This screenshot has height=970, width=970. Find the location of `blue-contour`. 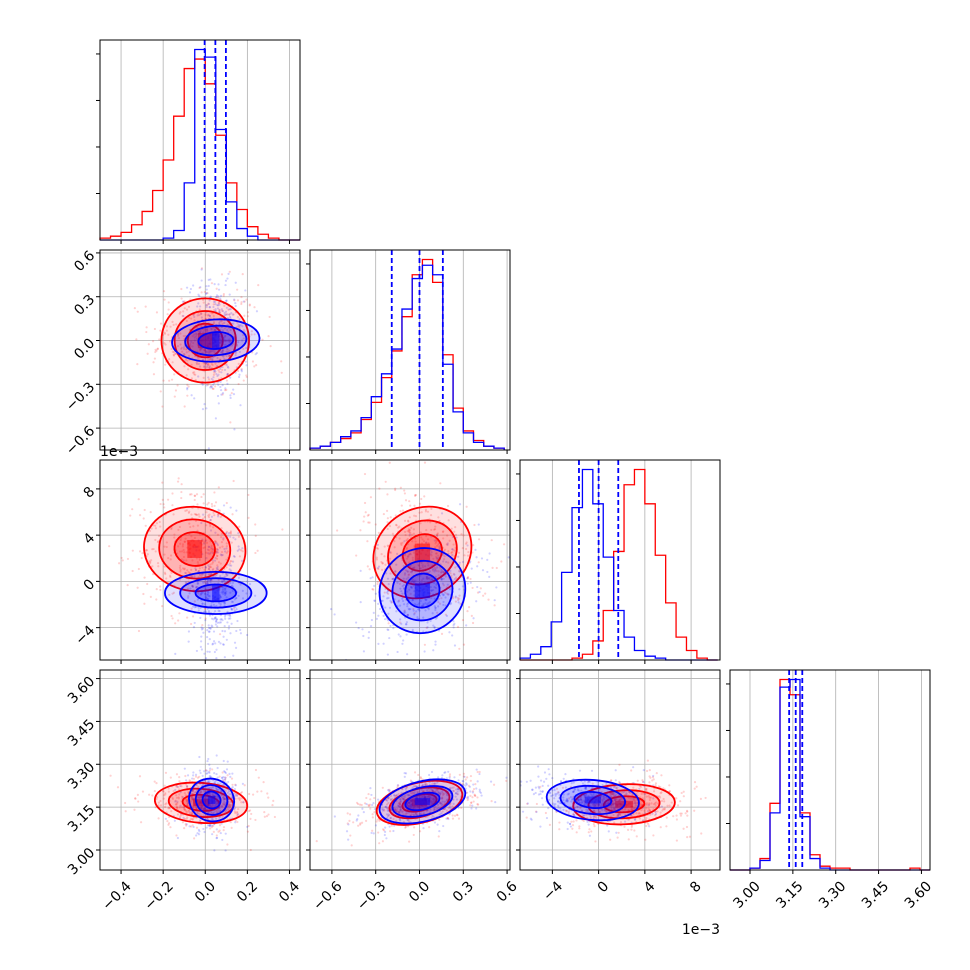

blue-contour is located at coordinates (216, 340).